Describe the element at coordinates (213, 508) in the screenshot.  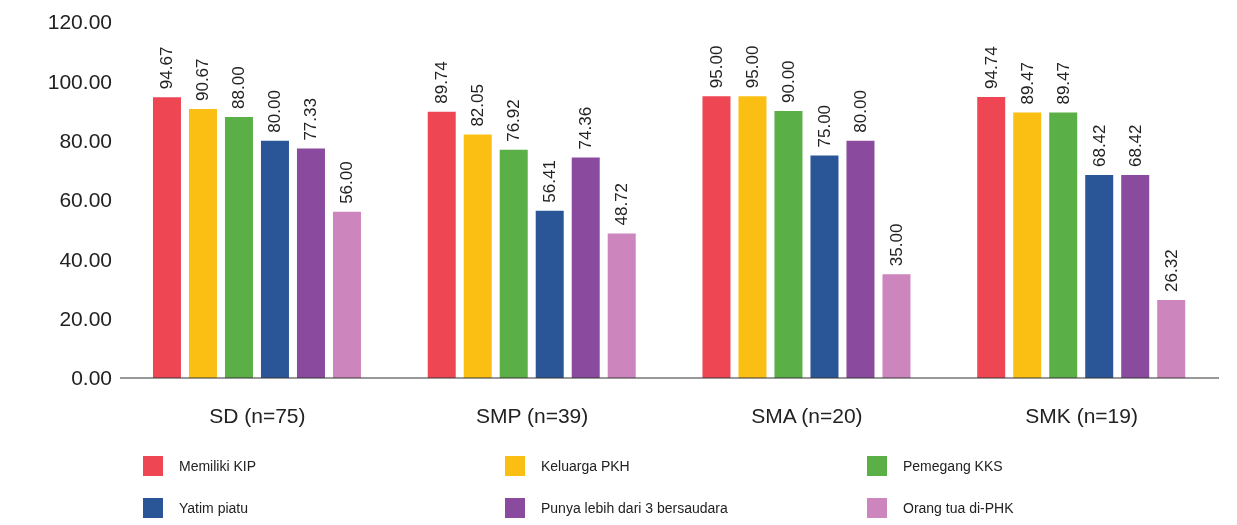
I see `legend-label: Yatim piatu` at that location.